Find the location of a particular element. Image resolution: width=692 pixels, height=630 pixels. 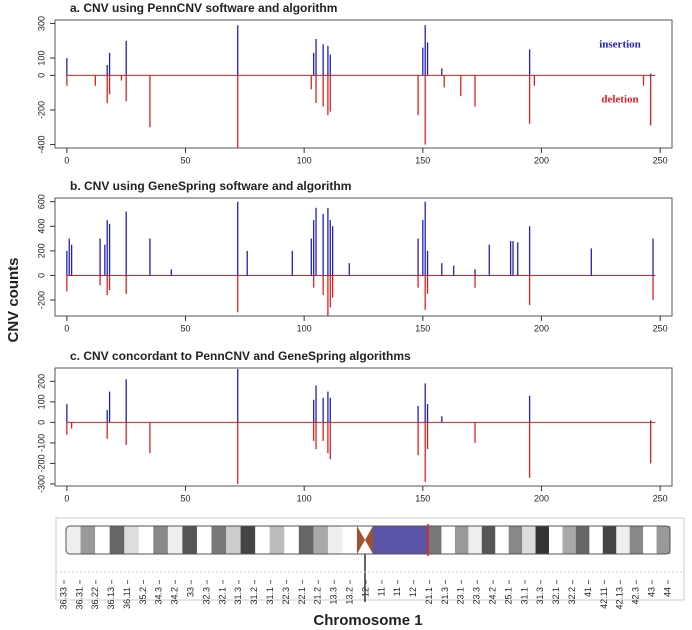

ideogram-frame is located at coordinates (370, 559).